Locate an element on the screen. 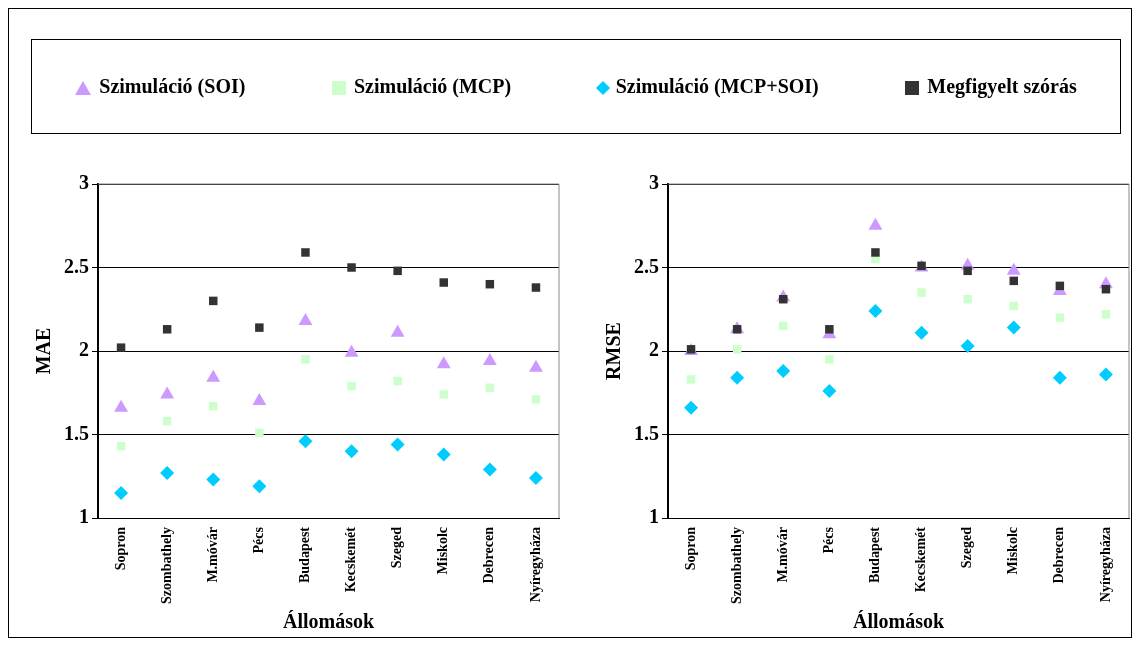  legend-label: Megfigyelt szórás is located at coordinates (1002, 86).